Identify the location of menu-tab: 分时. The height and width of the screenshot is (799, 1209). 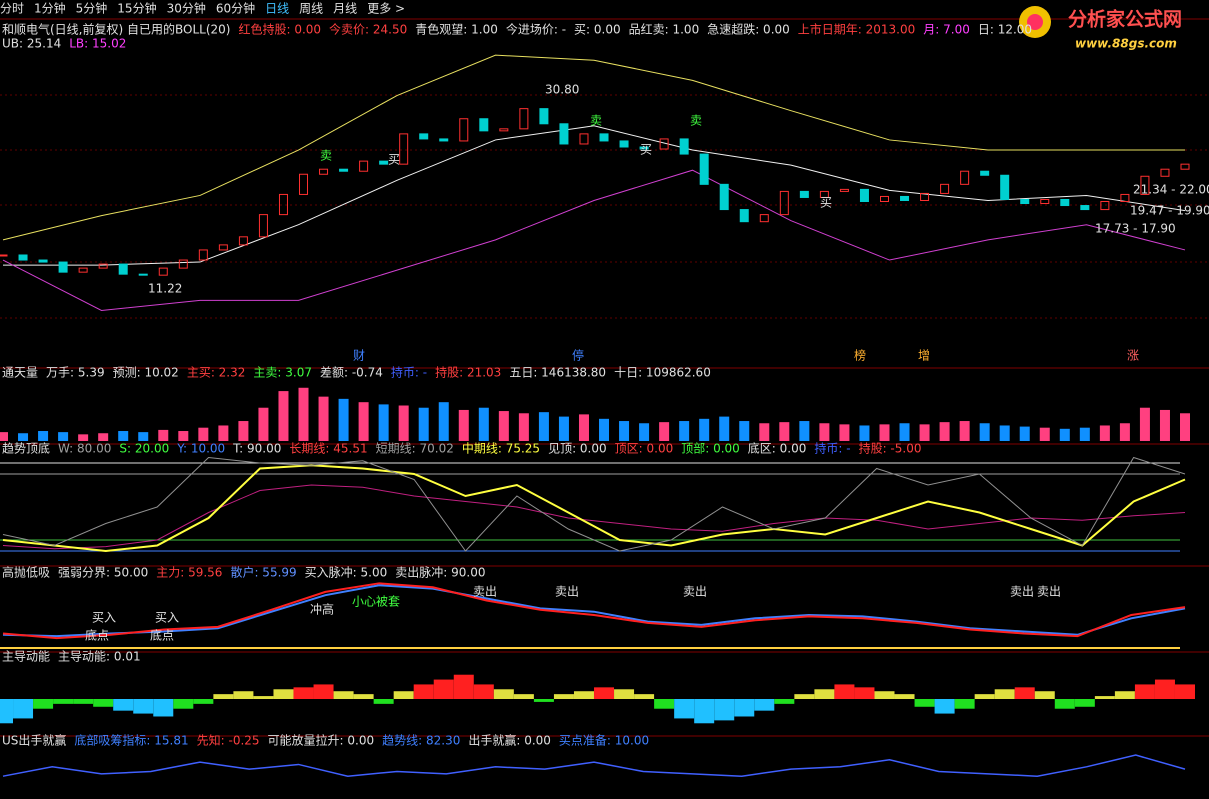
(12, 9).